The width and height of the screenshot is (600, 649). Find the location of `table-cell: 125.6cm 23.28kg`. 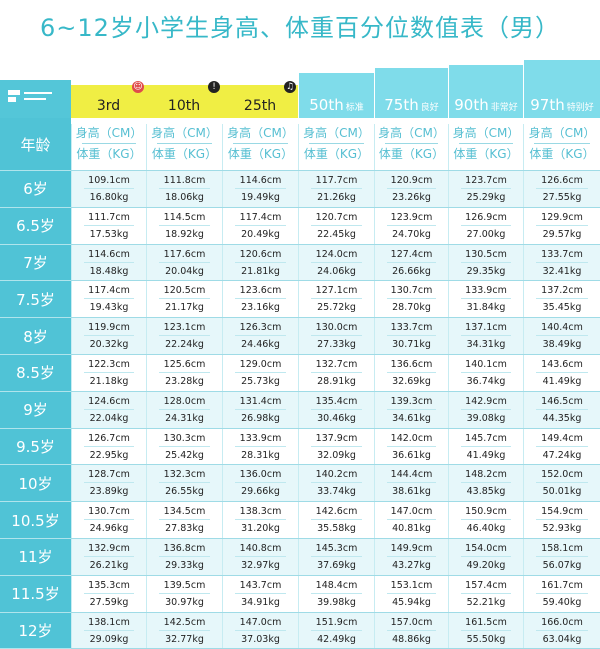

table-cell: 125.6cm 23.28kg is located at coordinates (184, 373).